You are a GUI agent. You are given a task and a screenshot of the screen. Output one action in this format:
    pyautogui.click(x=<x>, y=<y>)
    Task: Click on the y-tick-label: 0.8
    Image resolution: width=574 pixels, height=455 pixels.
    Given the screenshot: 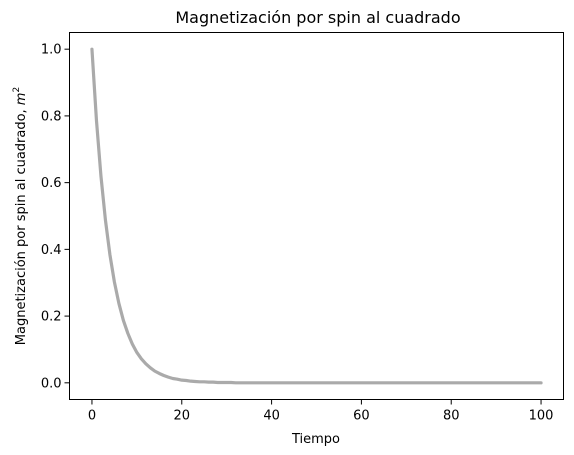 What is the action you would take?
    pyautogui.click(x=51, y=116)
    